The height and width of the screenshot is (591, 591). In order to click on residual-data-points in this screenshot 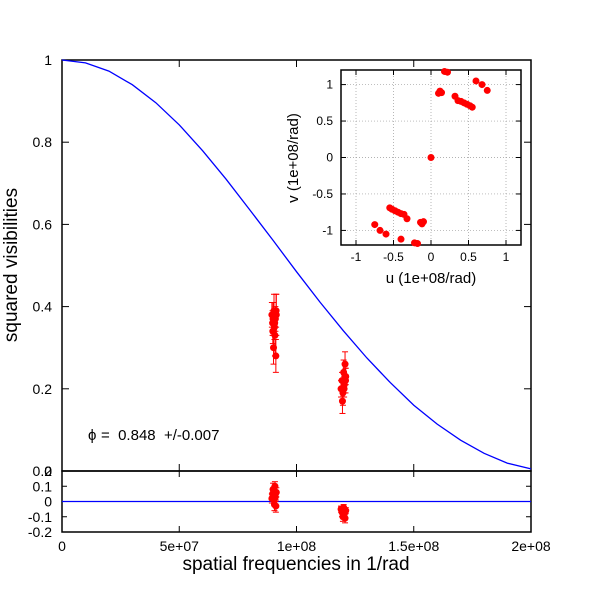, I will do `click(309, 502)`.